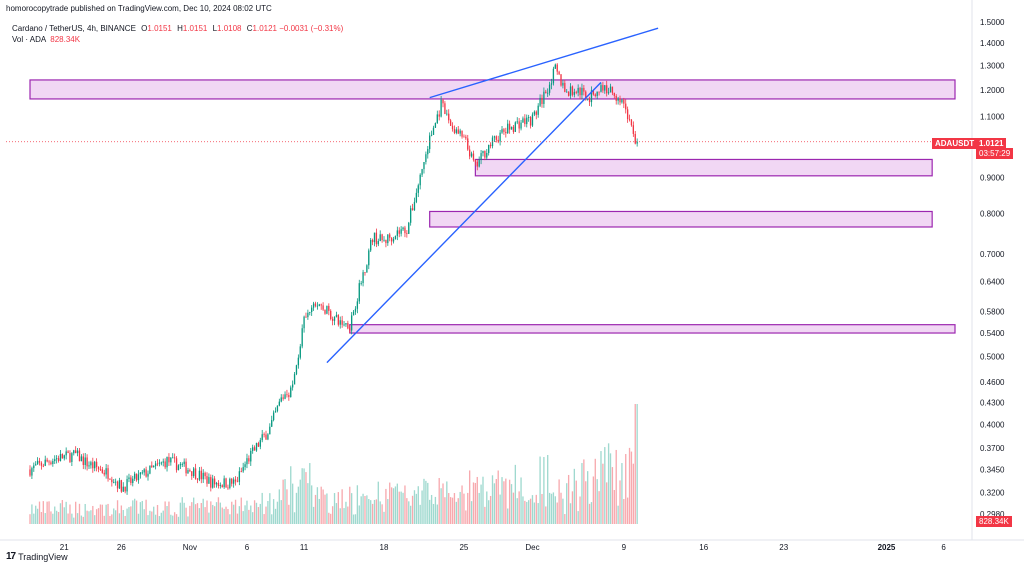 This screenshot has height=568, width=1024. I want to click on tradingview-brand: 17 TradingView, so click(37, 556).